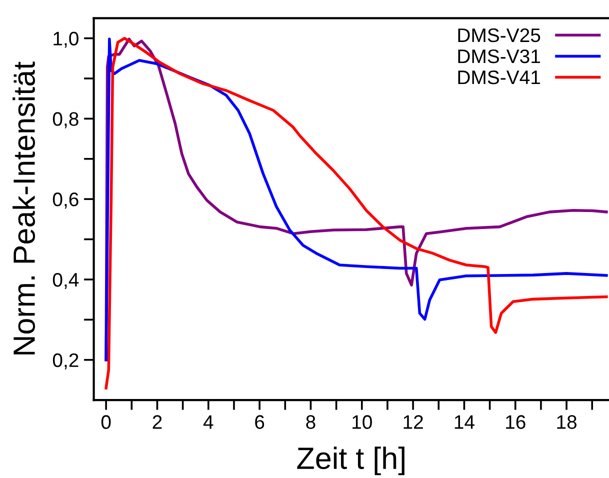 This screenshot has height=478, width=609. I want to click on x-tick-label: 10, so click(362, 422).